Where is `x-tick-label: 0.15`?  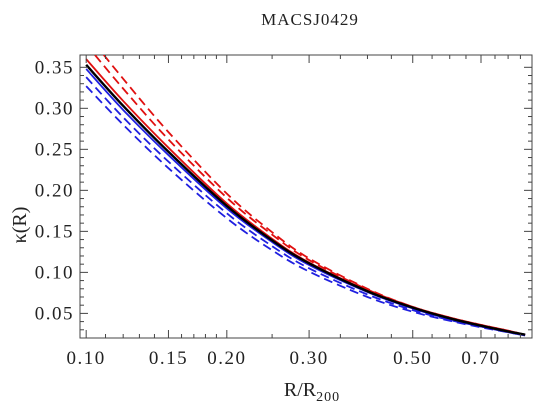
x-tick-label: 0.15 is located at coordinates (168, 358).